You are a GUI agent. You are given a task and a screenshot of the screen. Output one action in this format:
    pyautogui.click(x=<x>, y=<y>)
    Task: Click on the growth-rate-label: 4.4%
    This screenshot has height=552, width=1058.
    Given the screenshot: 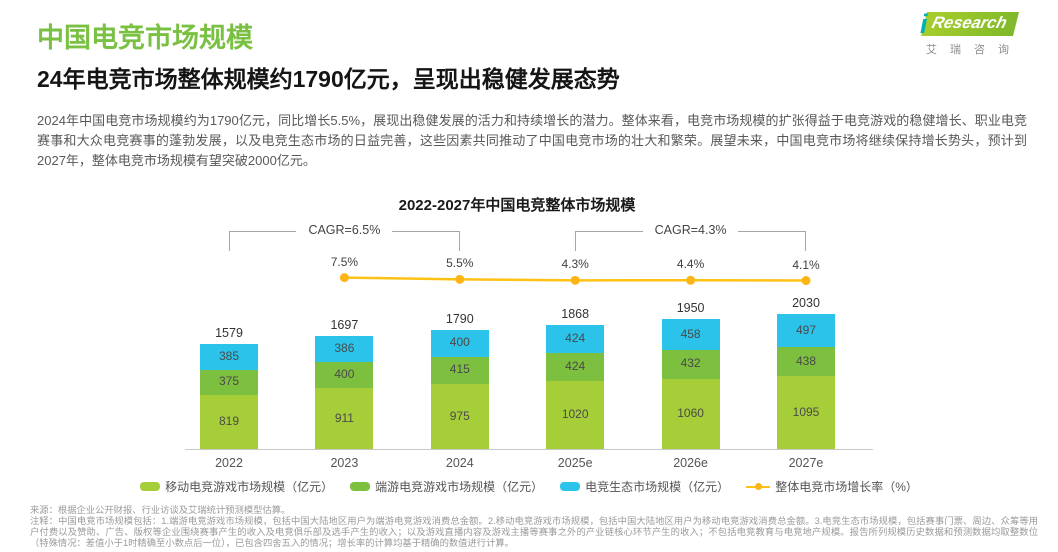 What is the action you would take?
    pyautogui.click(x=690, y=264)
    